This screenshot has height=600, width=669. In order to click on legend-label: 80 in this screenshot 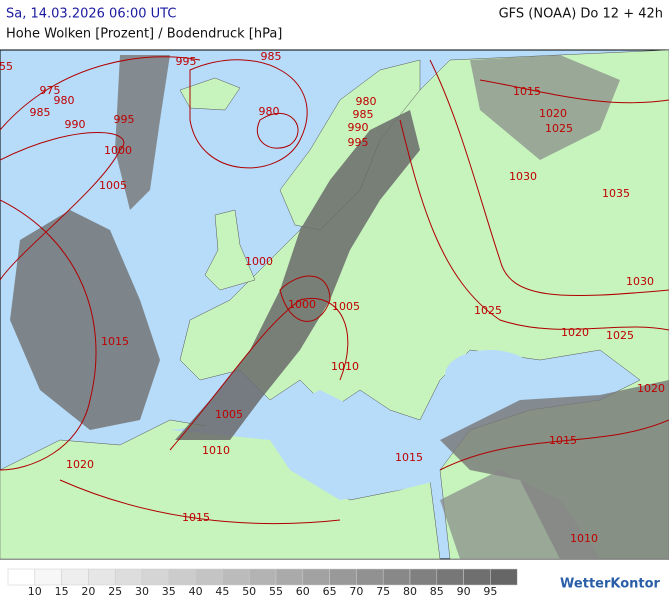, I will do `click(410, 591)`.